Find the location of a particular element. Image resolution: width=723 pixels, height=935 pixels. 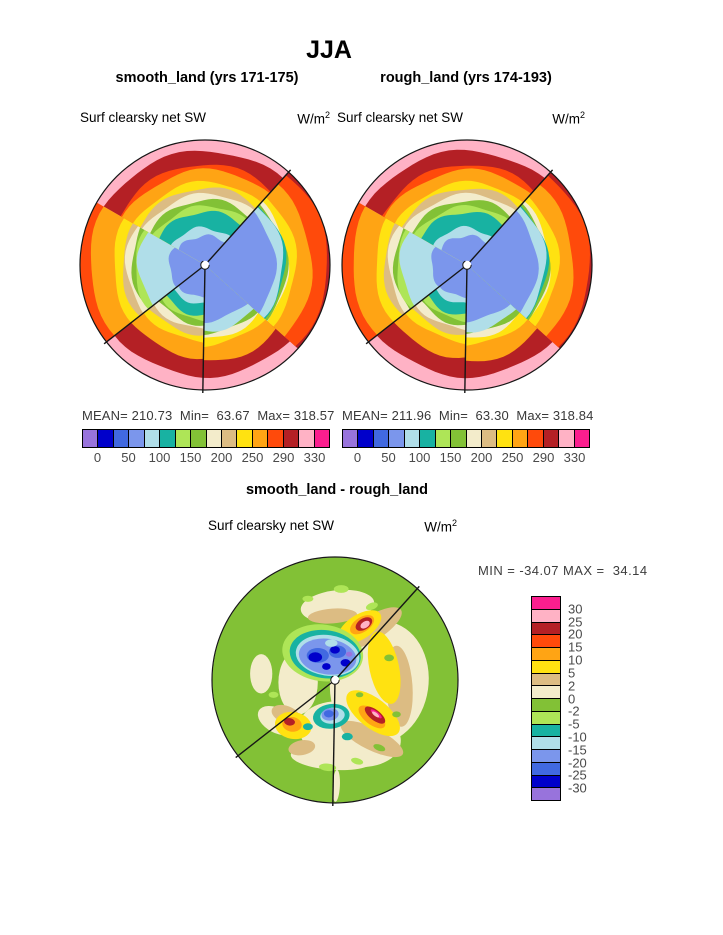

units-label-right: W/m2 is located at coordinates (545, 118).